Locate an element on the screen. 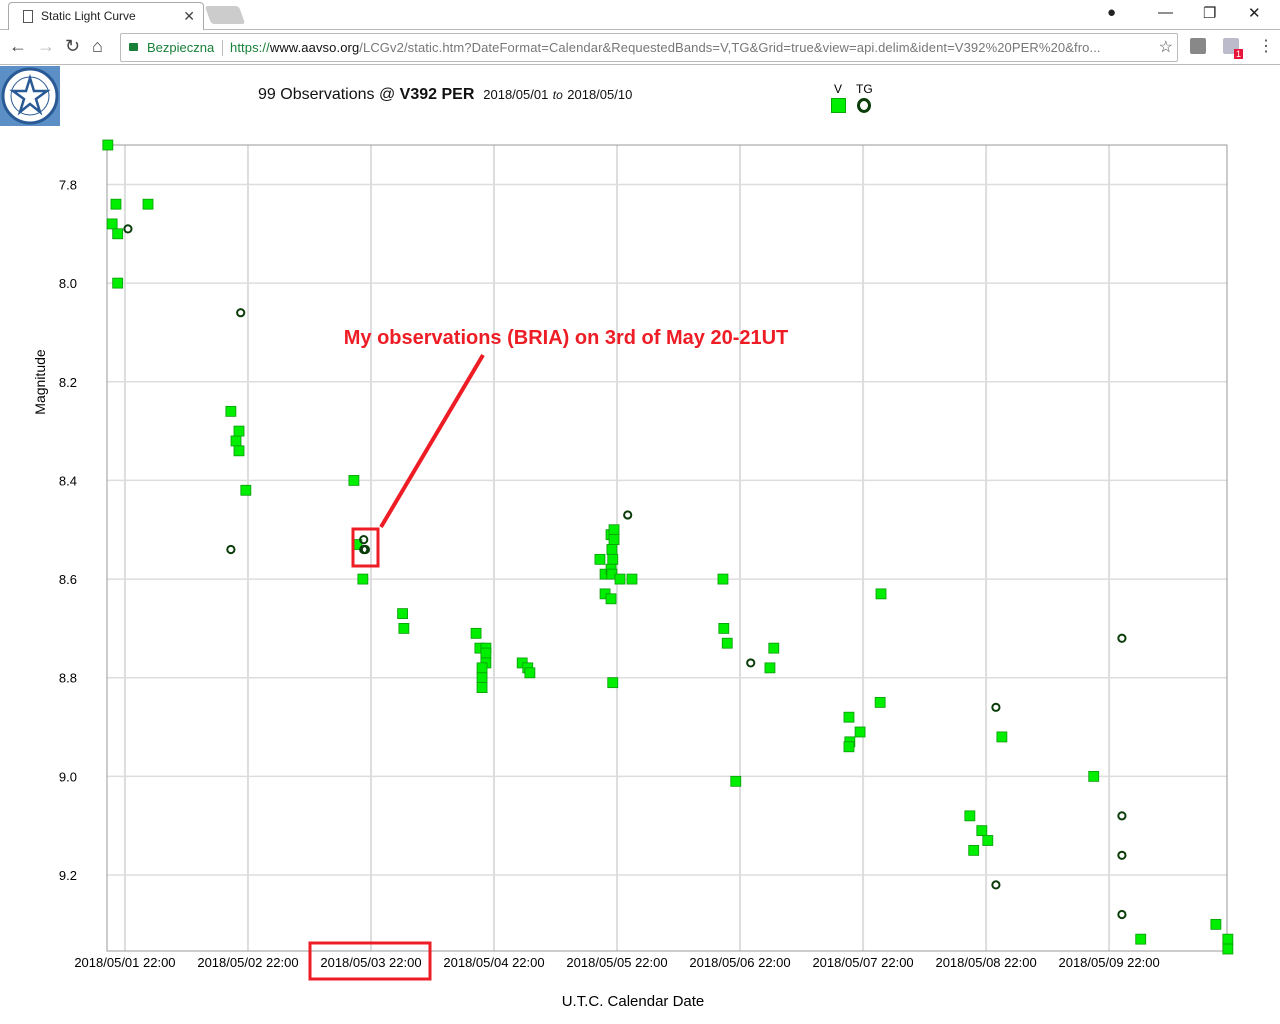 Image resolution: width=1280 pixels, height=1024 pixels. y-tick-label: 8.6 is located at coordinates (68, 579).